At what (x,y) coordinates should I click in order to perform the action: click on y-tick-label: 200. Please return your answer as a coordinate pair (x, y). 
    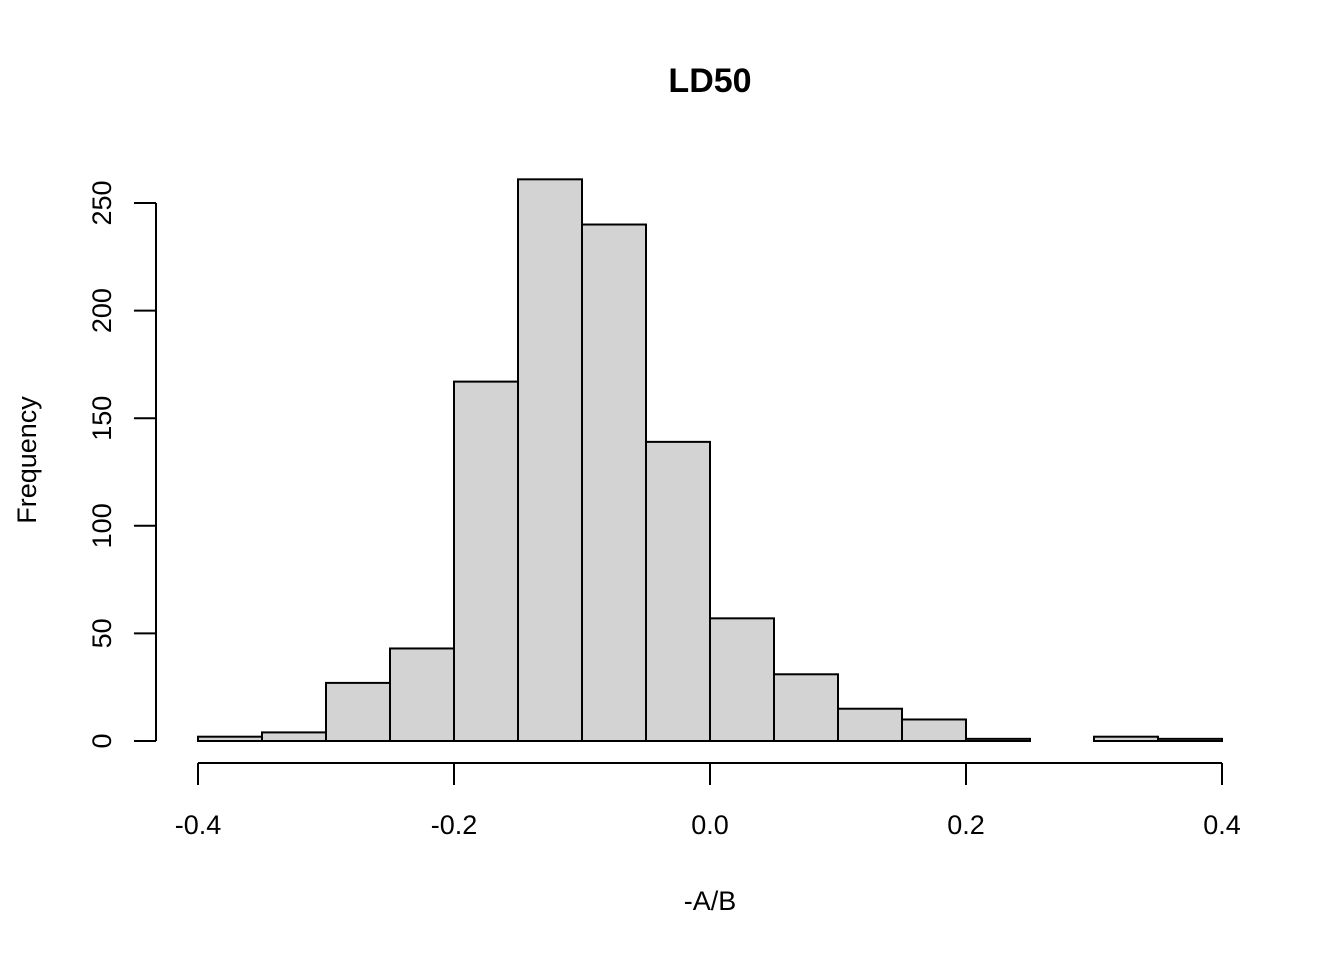
    Looking at the image, I should click on (102, 310).